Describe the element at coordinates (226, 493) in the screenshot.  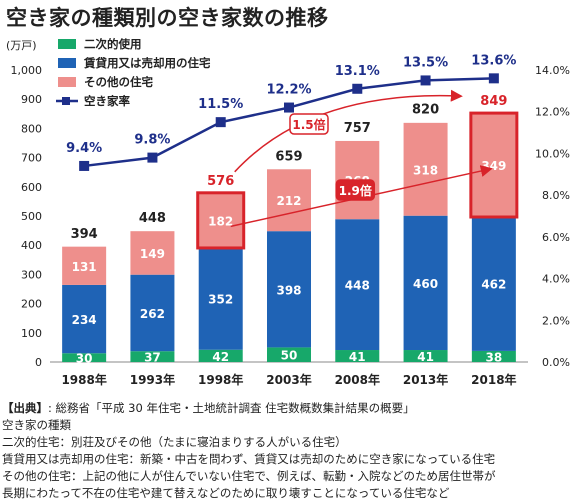
I see `note-line: 長期にわたって不在の住宅や建て替えなどのために取り壊すことになっている住宅など` at that location.